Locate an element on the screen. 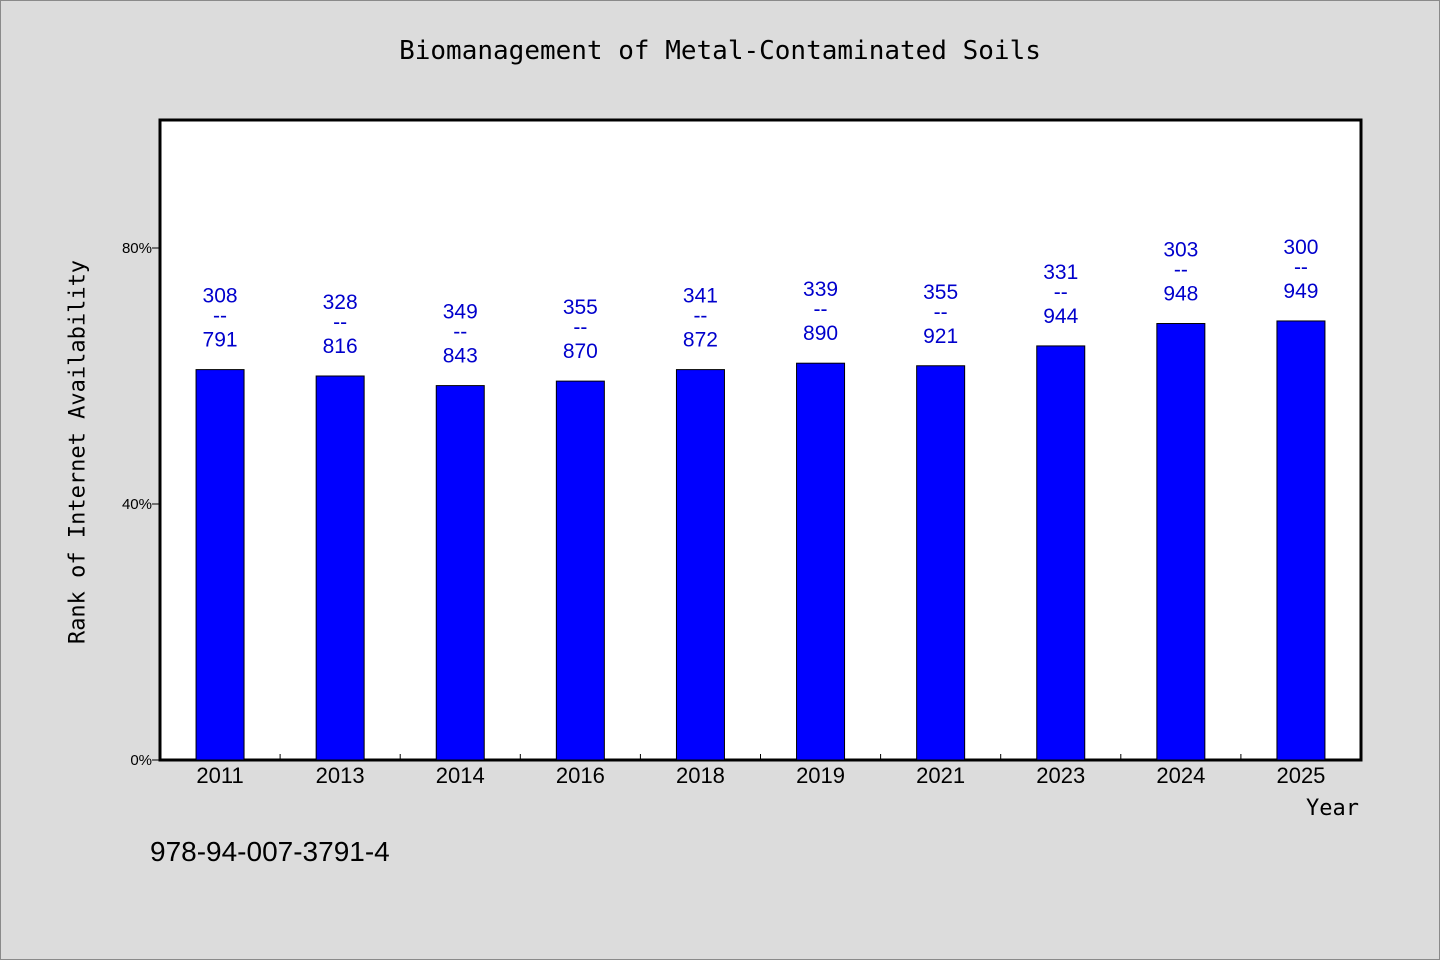 The height and width of the screenshot is (960, 1440). x-tick-label: 2025 is located at coordinates (1300, 775).